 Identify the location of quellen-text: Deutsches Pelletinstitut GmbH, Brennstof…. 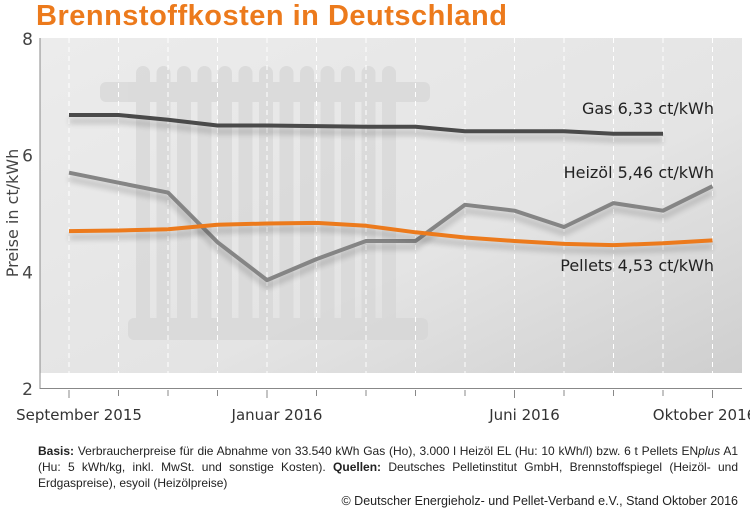
(388, 475).